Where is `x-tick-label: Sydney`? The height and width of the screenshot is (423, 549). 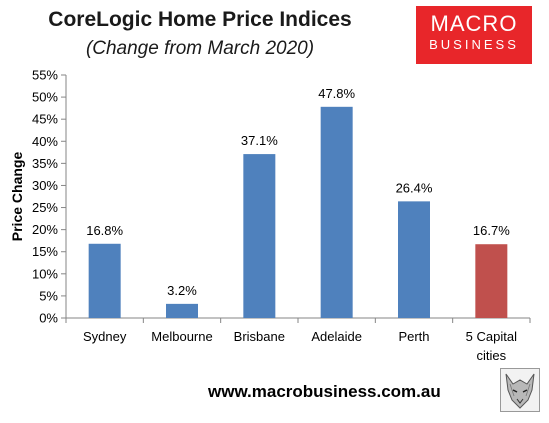
x-tick-label: Sydney is located at coordinates (105, 336).